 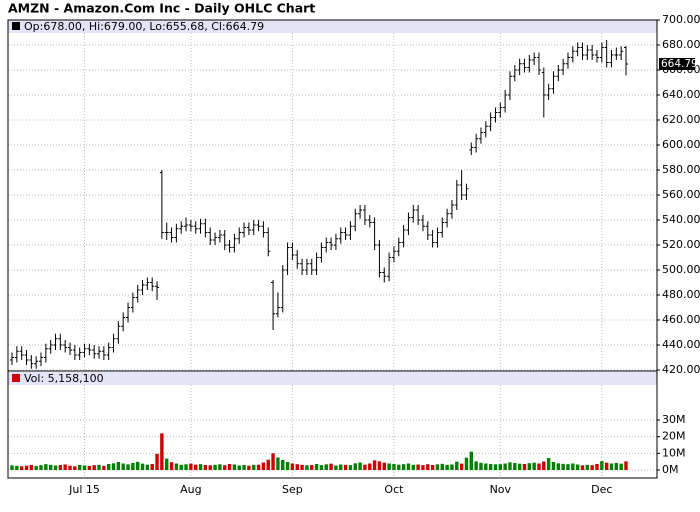 What do you see at coordinates (161, 8) in the screenshot?
I see `chart-title: AMZN - Amazon.Com Inc - Daily OHLC Chart` at bounding box center [161, 8].